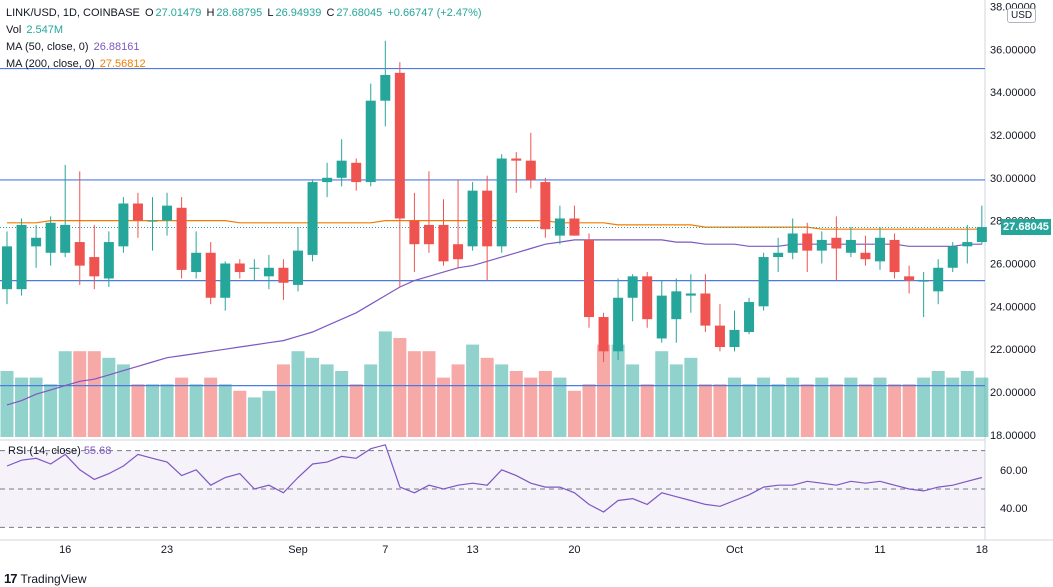  What do you see at coordinates (1014, 471) in the screenshot?
I see `rsi-tick-label: 60.00` at bounding box center [1014, 471].